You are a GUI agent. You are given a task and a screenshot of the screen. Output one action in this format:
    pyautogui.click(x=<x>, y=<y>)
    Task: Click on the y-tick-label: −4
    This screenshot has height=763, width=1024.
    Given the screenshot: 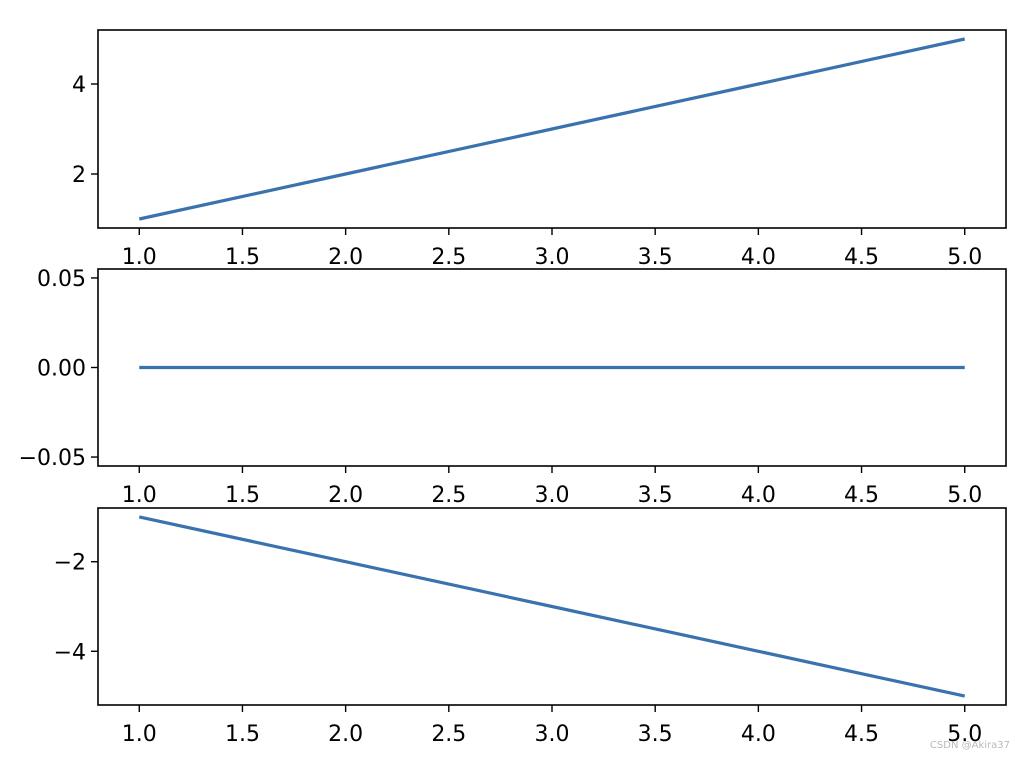 What is the action you would take?
    pyautogui.click(x=70, y=652)
    